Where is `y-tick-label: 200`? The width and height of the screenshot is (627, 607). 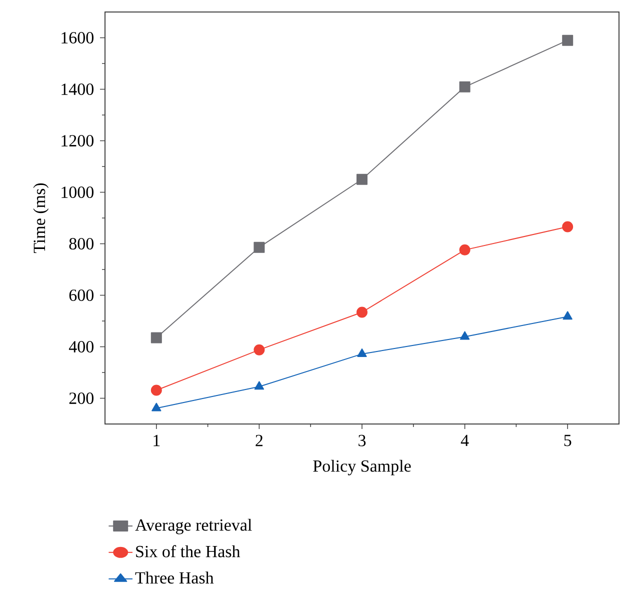
y-tick-label: 200 is located at coordinates (81, 398).